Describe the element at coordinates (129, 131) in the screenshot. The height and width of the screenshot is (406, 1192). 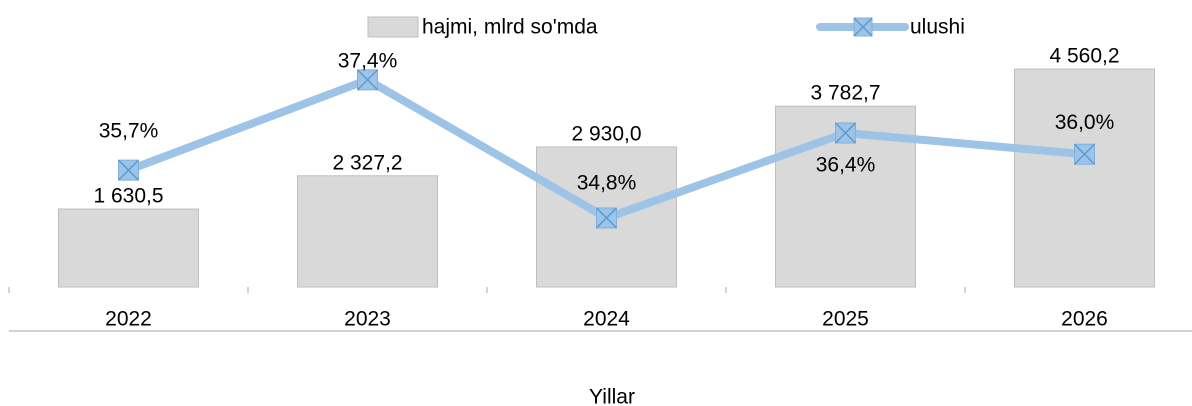
I see `data-label: 35,7%` at that location.